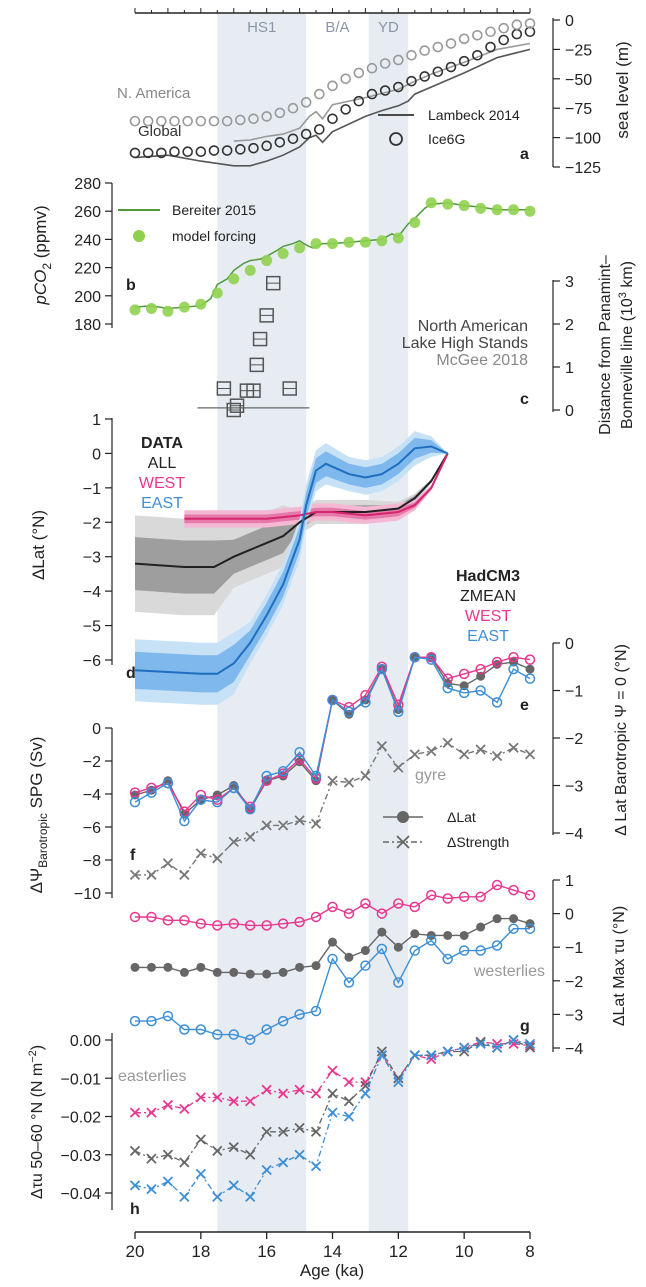  Describe the element at coordinates (86, 1118) in the screenshot. I see `panel-h-ticks: 0.00 −0.01 −0.02 −0.03 −0.04` at that location.